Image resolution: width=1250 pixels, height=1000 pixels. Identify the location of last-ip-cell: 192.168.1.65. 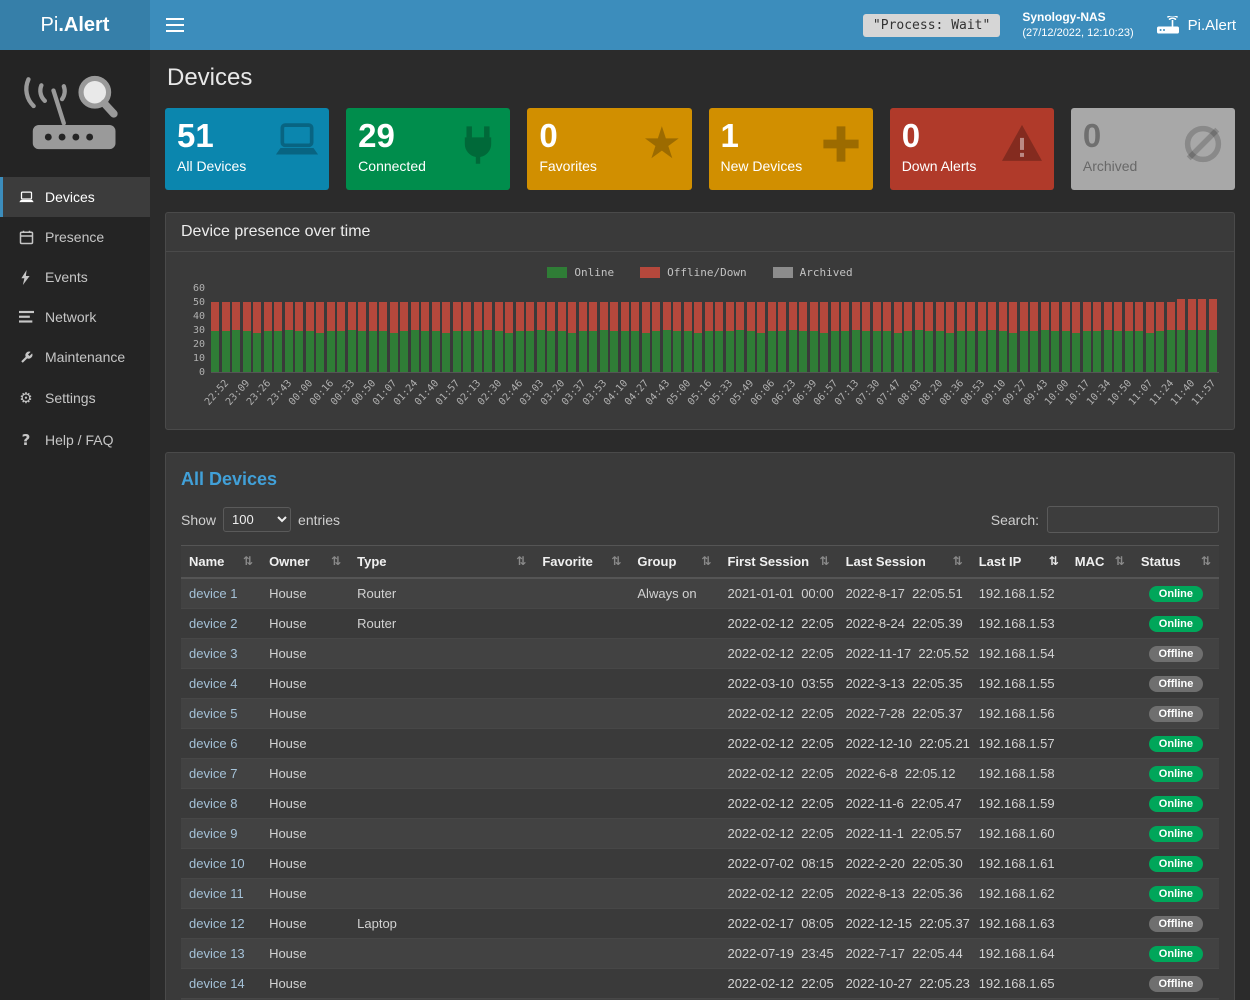
(1018, 983).